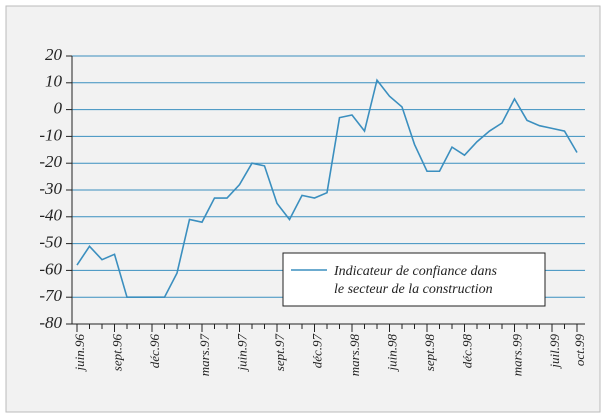  I want to click on x-tick-label: oct.99, so click(579, 350).